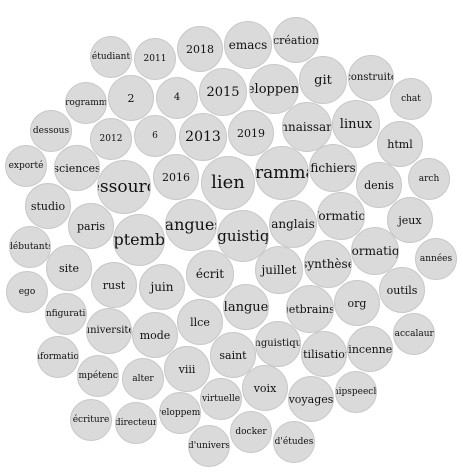 This screenshot has height=476, width=463. What do you see at coordinates (307, 127) in the screenshot?
I see `word-bubble-connaissance: connaissance` at bounding box center [307, 127].